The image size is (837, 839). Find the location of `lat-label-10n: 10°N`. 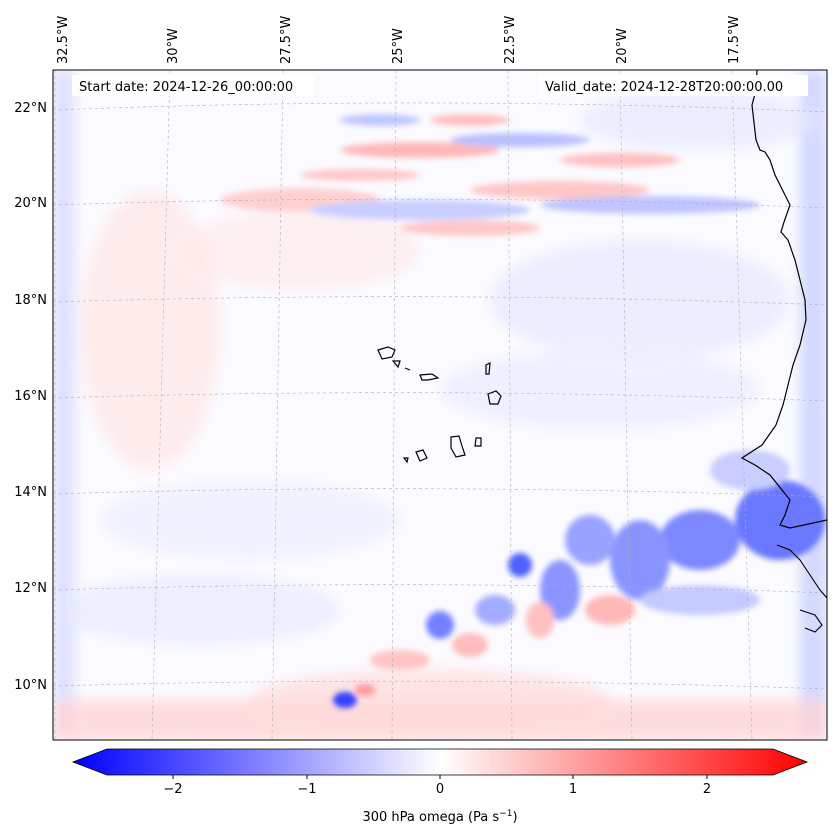

lat-label-10n: 10°N is located at coordinates (30, 685).